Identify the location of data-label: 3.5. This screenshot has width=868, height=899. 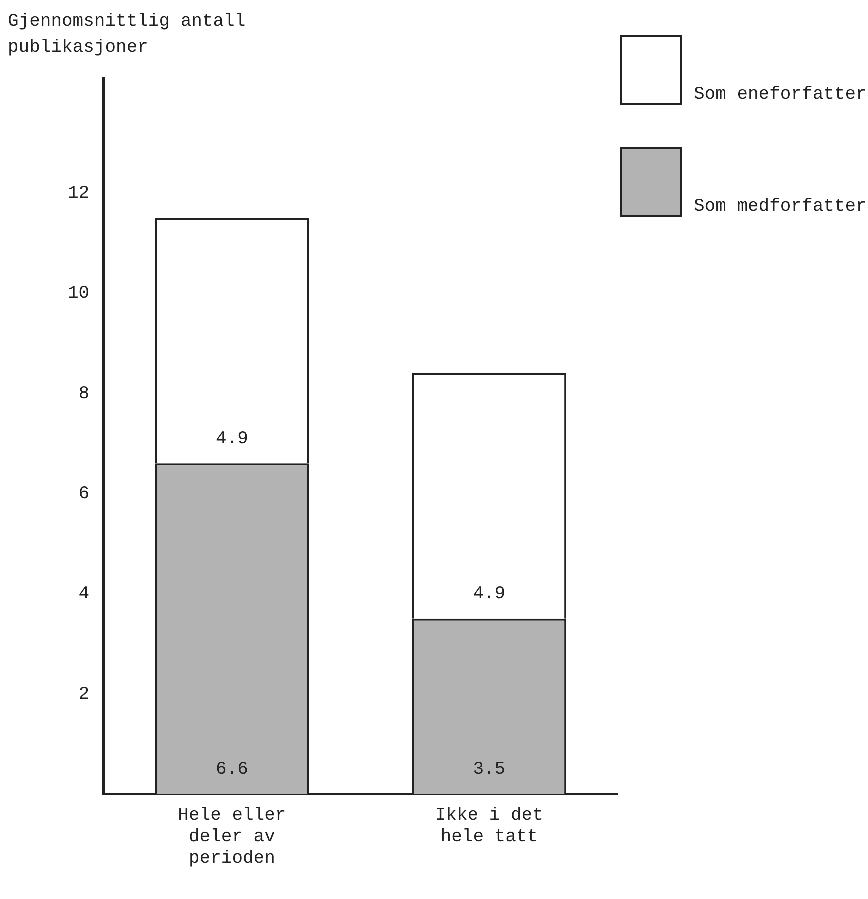
(489, 770).